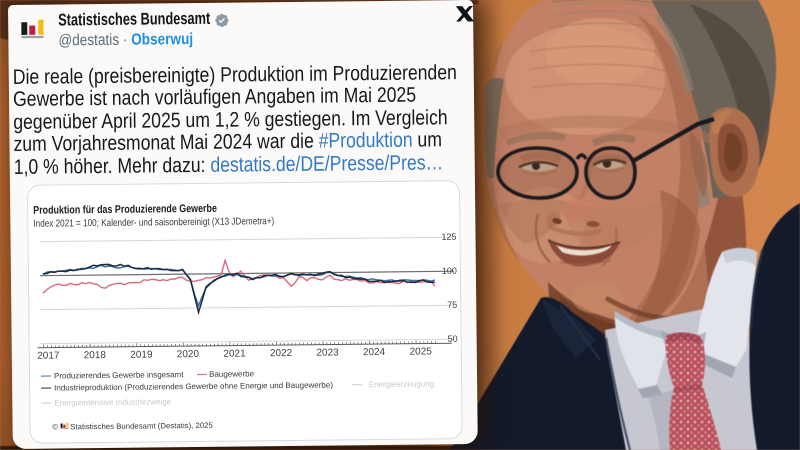  I want to click on svg-text: 2024, so click(374, 352).